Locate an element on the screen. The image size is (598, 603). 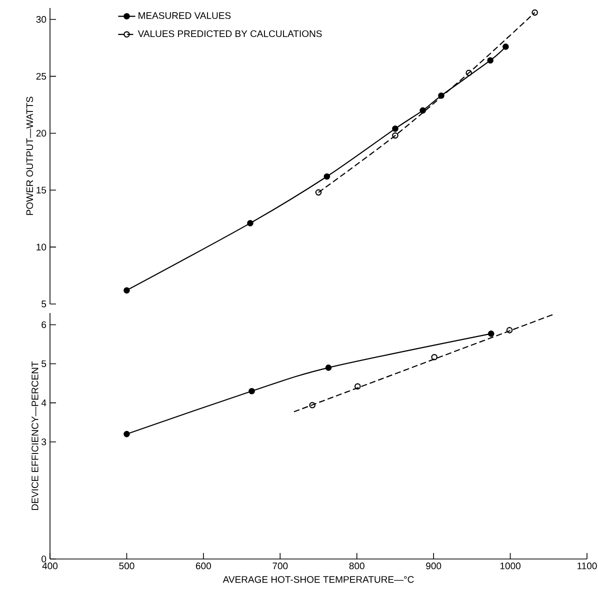
x-tick-label: 700 is located at coordinates (280, 566).